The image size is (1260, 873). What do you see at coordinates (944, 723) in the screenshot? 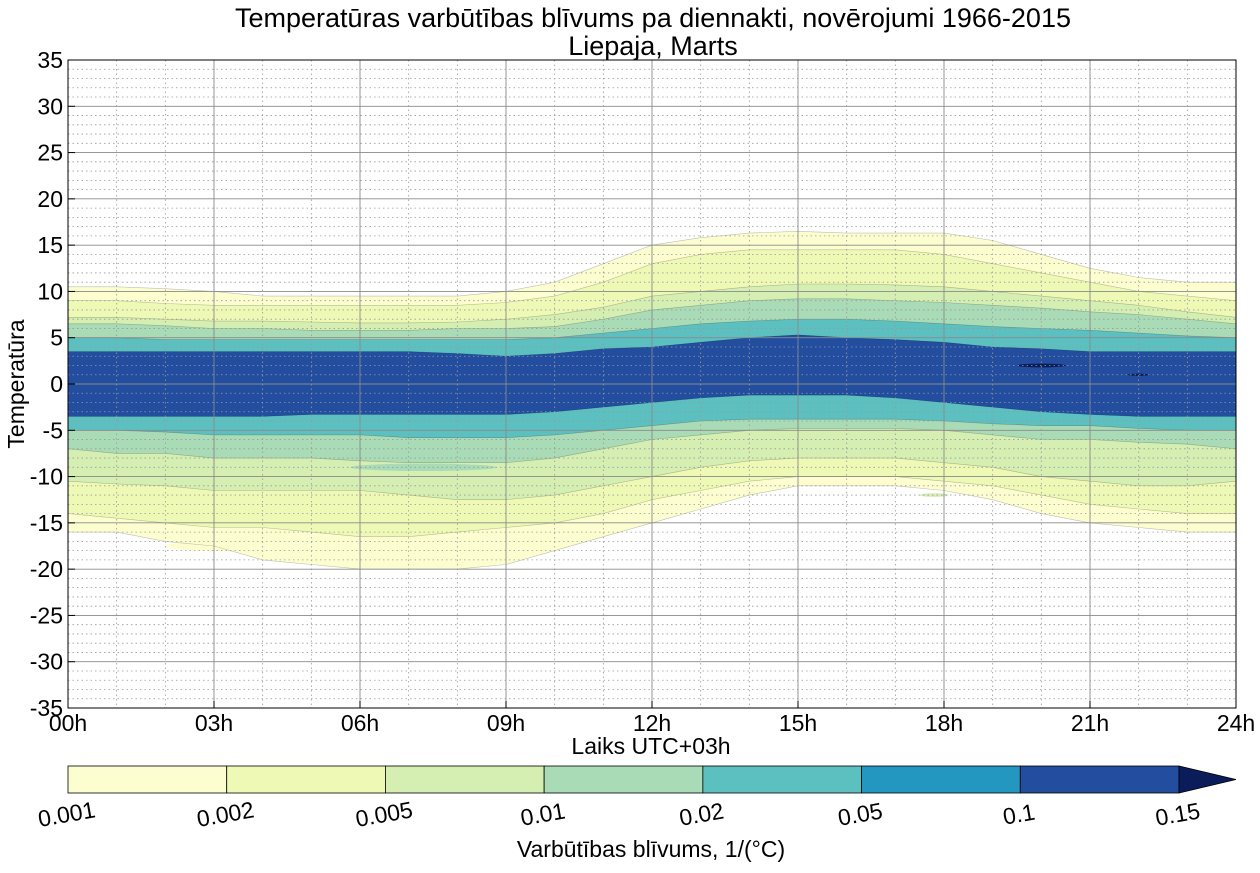
I see `x-tick-label: 18h` at bounding box center [944, 723].